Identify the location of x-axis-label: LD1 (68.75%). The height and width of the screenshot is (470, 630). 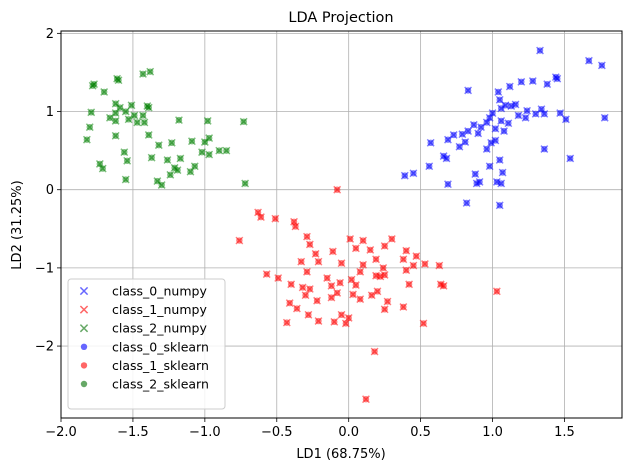
(340, 454).